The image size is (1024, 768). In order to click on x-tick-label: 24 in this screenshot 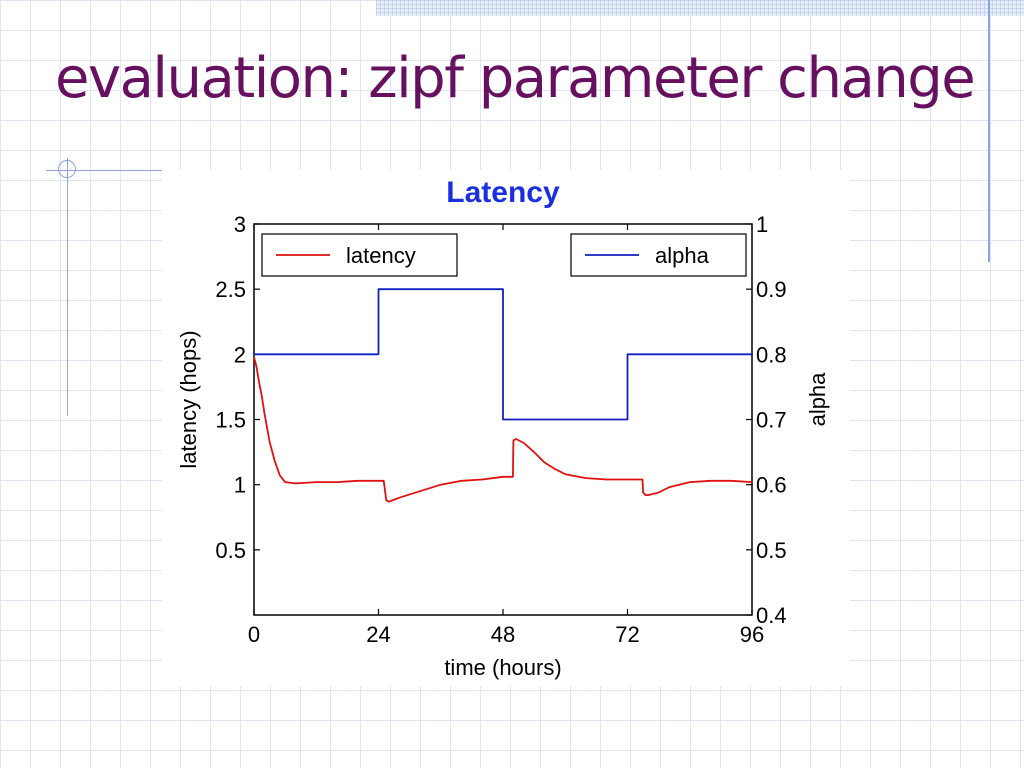, I will do `click(378, 634)`.